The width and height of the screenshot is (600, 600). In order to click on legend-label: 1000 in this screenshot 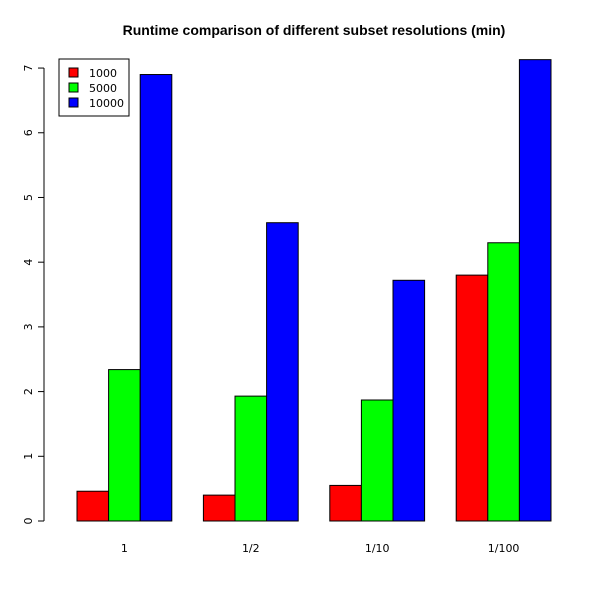, I will do `click(103, 73)`.